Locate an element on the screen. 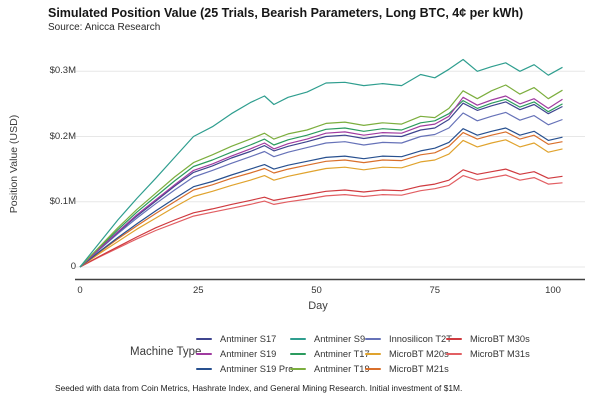 The image size is (600, 400). y-tick-label: 0 is located at coordinates (73, 266).